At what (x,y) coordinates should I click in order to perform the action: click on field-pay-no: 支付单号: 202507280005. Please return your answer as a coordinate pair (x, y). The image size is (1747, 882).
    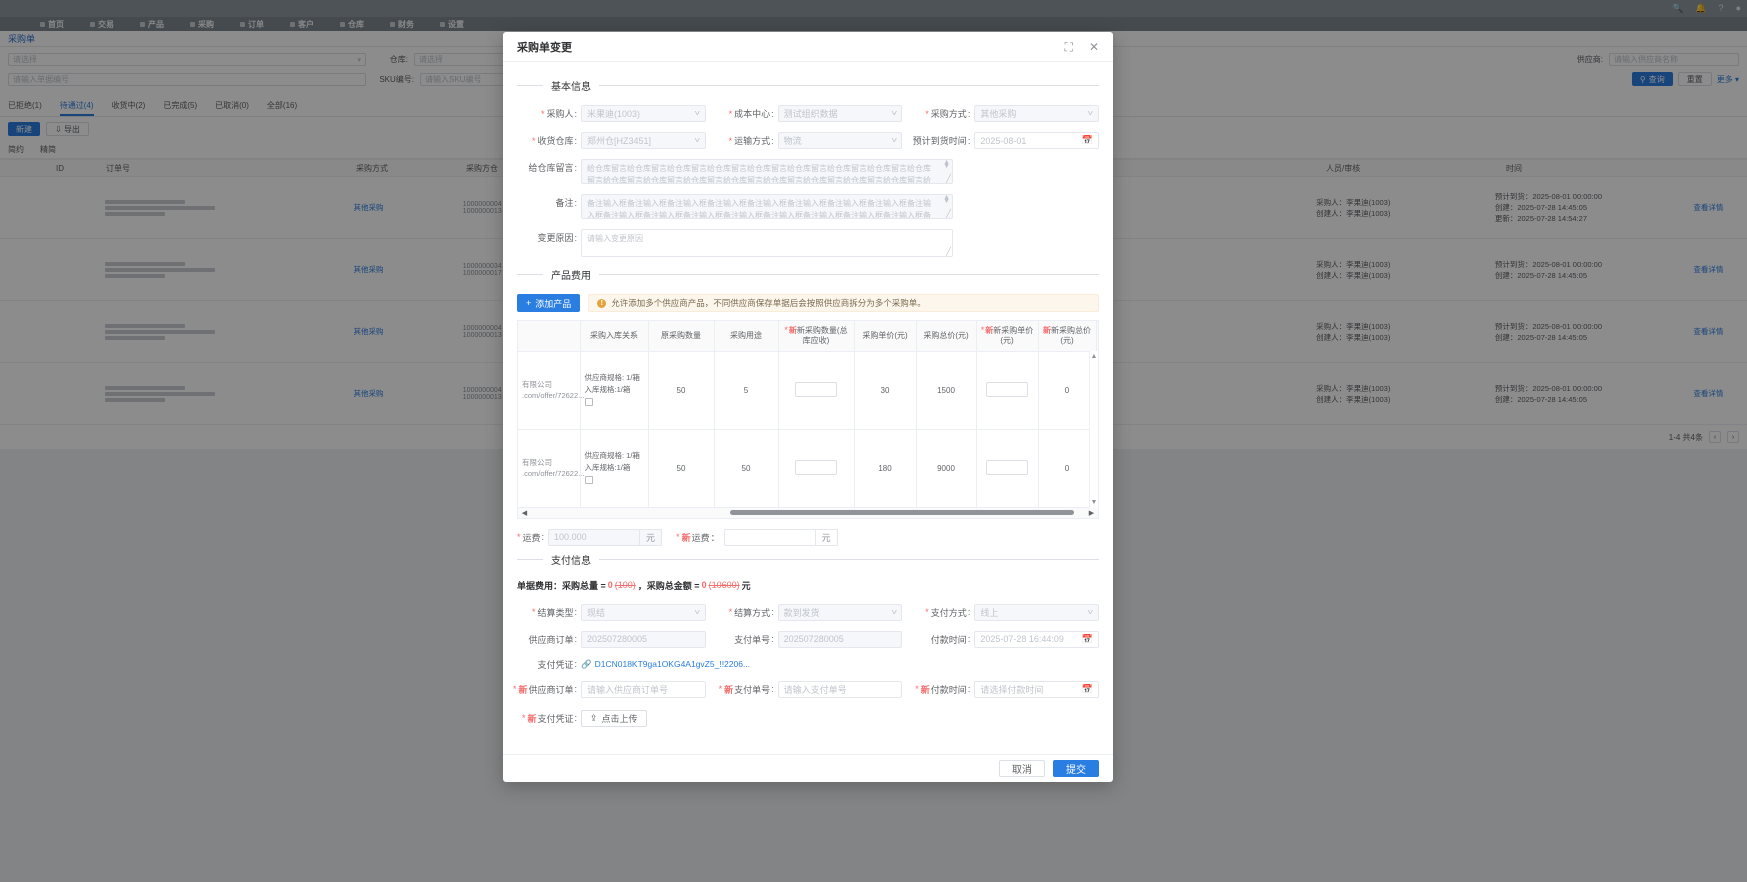
    Looking at the image, I should click on (808, 639).